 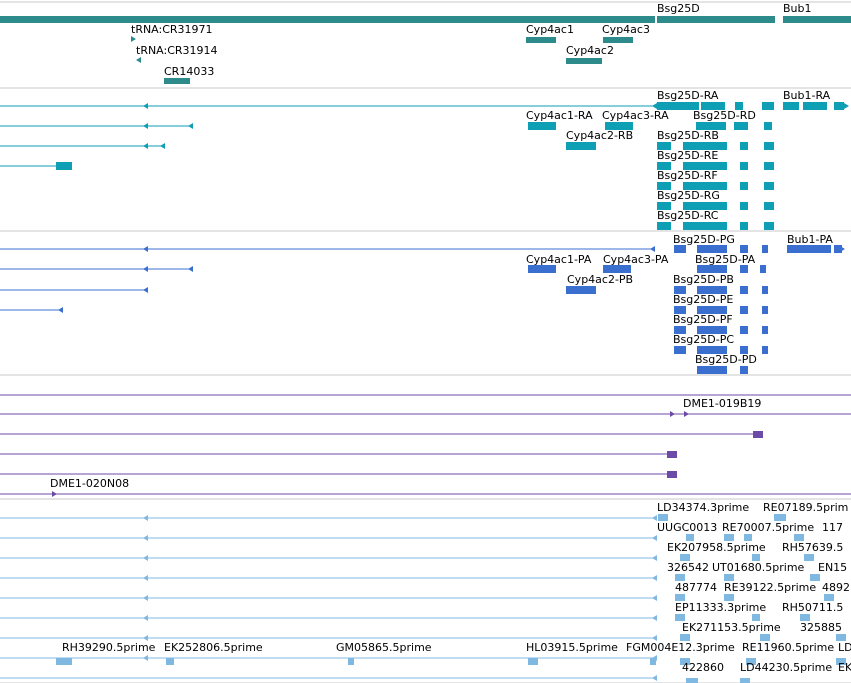 What do you see at coordinates (703, 667) in the screenshot?
I see `est-feature-label: 422860` at bounding box center [703, 667].